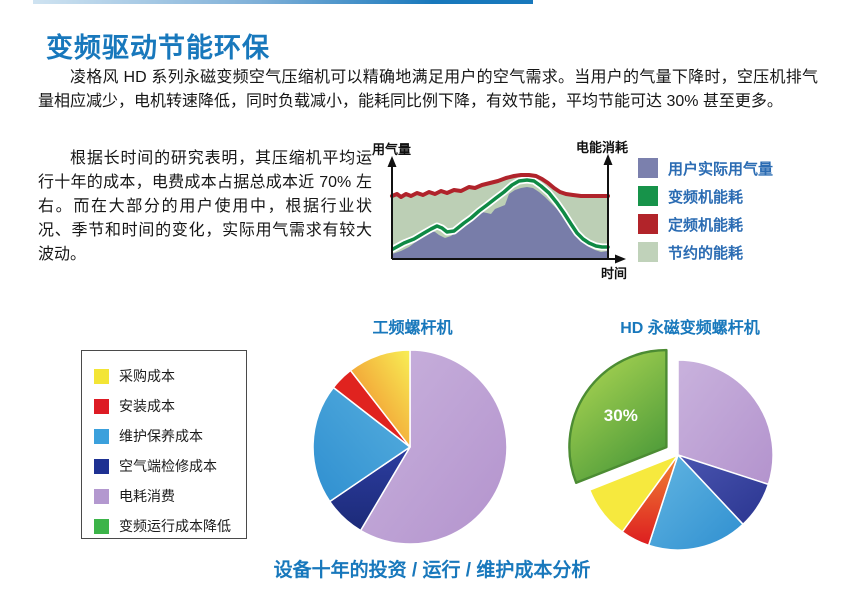  Describe the element at coordinates (648, 224) in the screenshot. I see `legend-swatch-fixed` at that location.